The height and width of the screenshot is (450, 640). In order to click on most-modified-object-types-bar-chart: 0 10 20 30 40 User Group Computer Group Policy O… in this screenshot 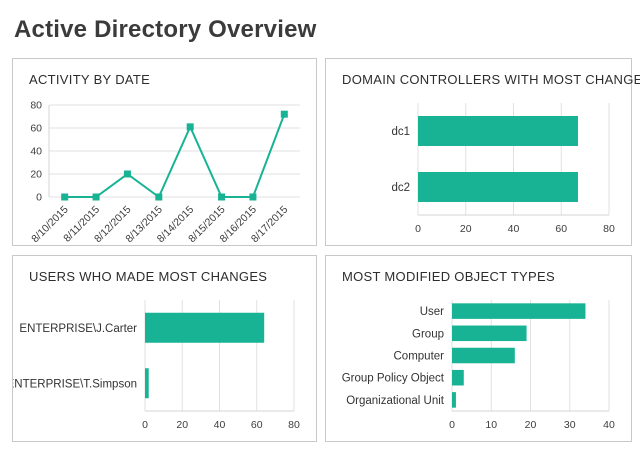, I will do `click(478, 365)`.